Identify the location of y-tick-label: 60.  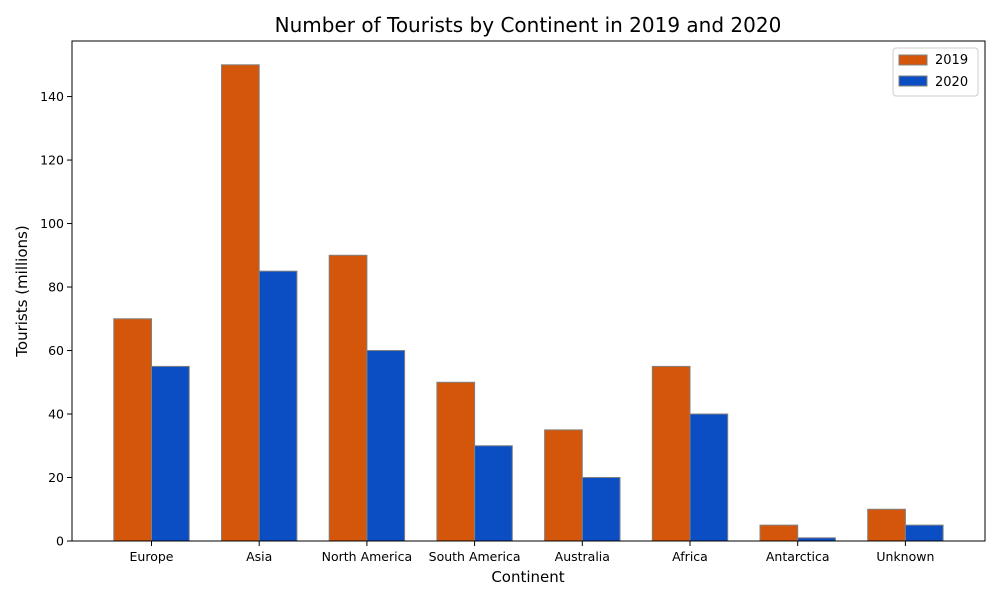
(56, 350).